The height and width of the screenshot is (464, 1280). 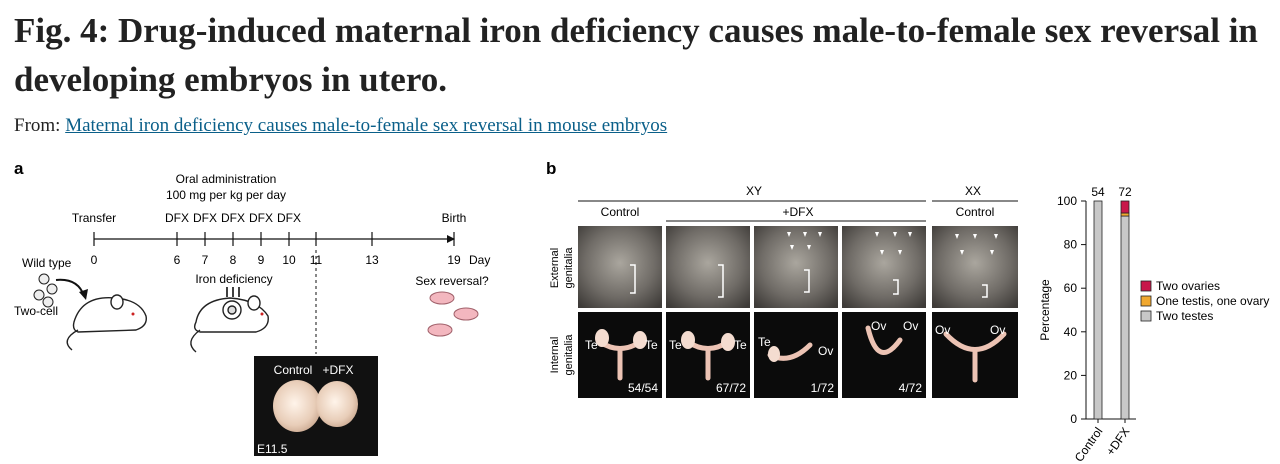 What do you see at coordinates (555, 355) in the screenshot?
I see `row-label-internal: Internal` at bounding box center [555, 355].